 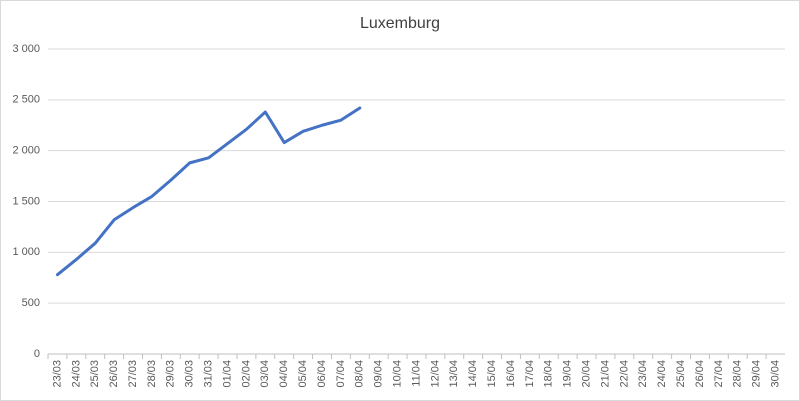 What do you see at coordinates (26, 151) in the screenshot?
I see `y-tick-label: 2 000` at bounding box center [26, 151].